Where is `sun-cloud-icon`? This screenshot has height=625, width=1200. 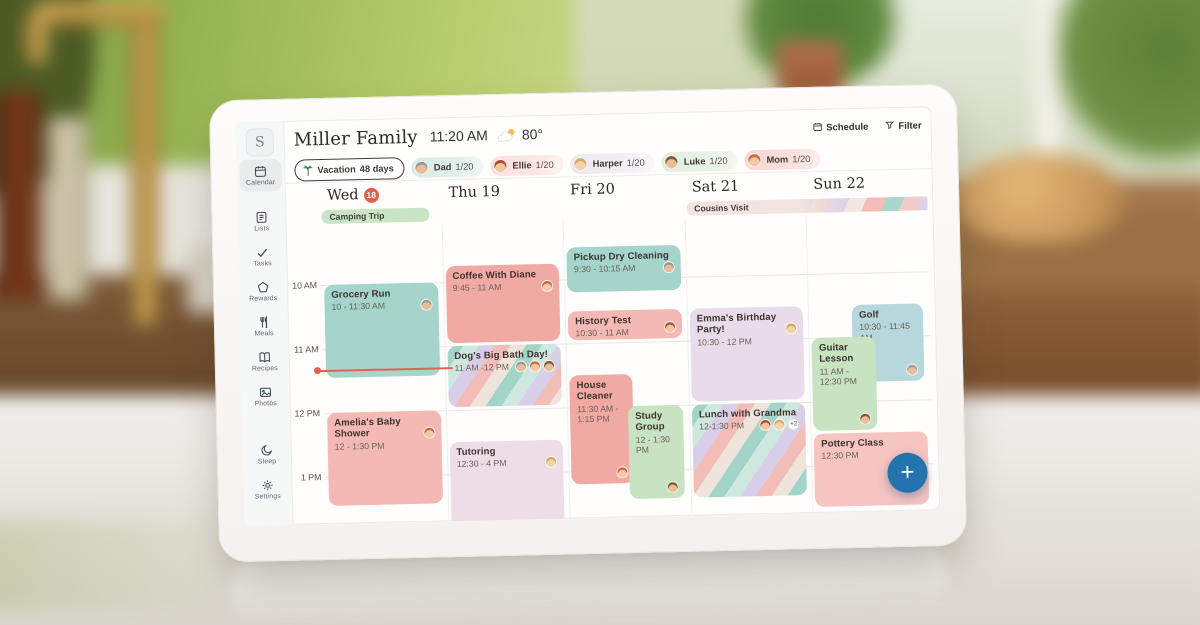
sun-cloud-icon is located at coordinates (507, 134).